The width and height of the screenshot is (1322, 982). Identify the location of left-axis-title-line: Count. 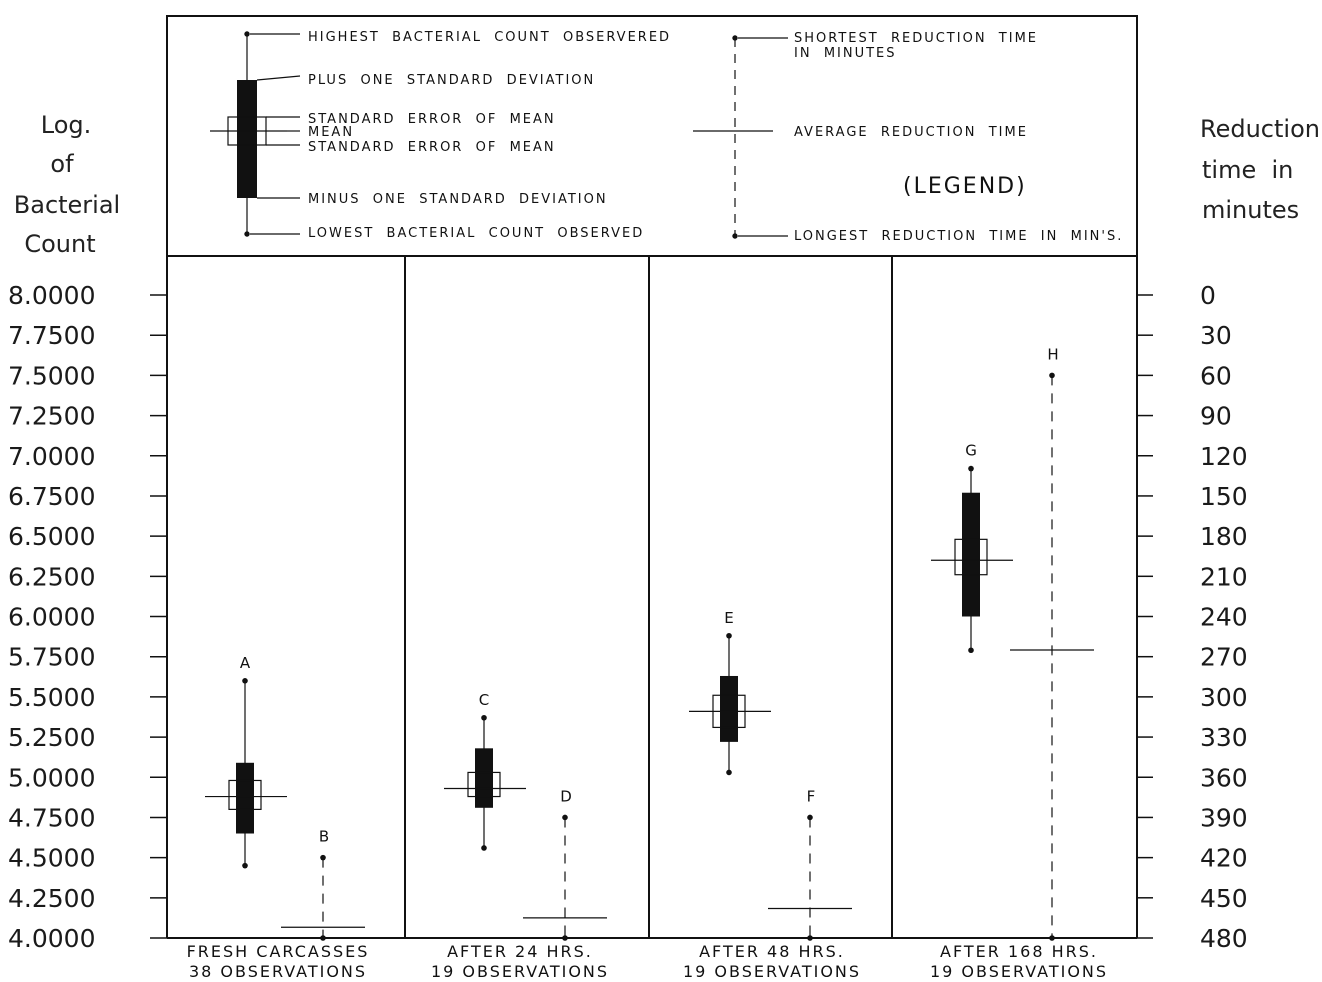
(59, 244).